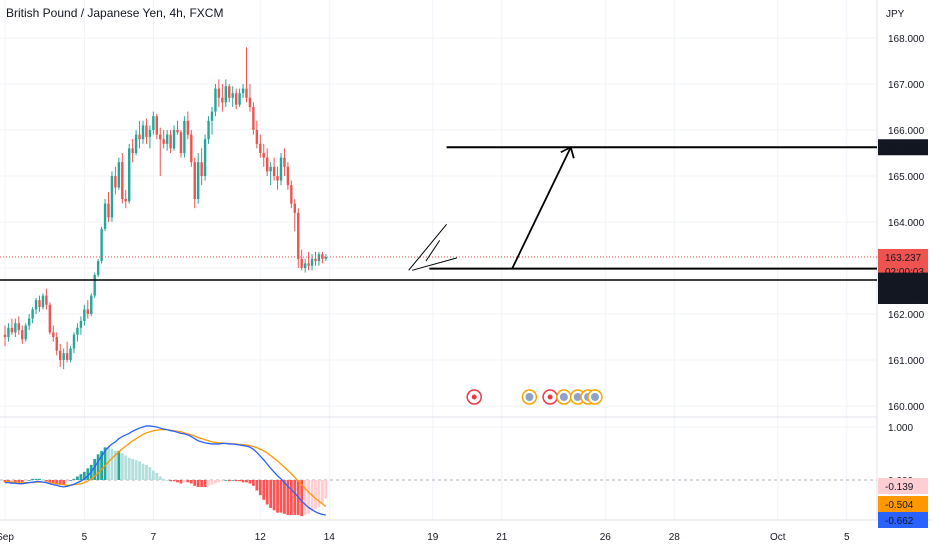 The height and width of the screenshot is (550, 932). Describe the element at coordinates (541, 207) in the screenshot. I see `projection-arrow` at that location.